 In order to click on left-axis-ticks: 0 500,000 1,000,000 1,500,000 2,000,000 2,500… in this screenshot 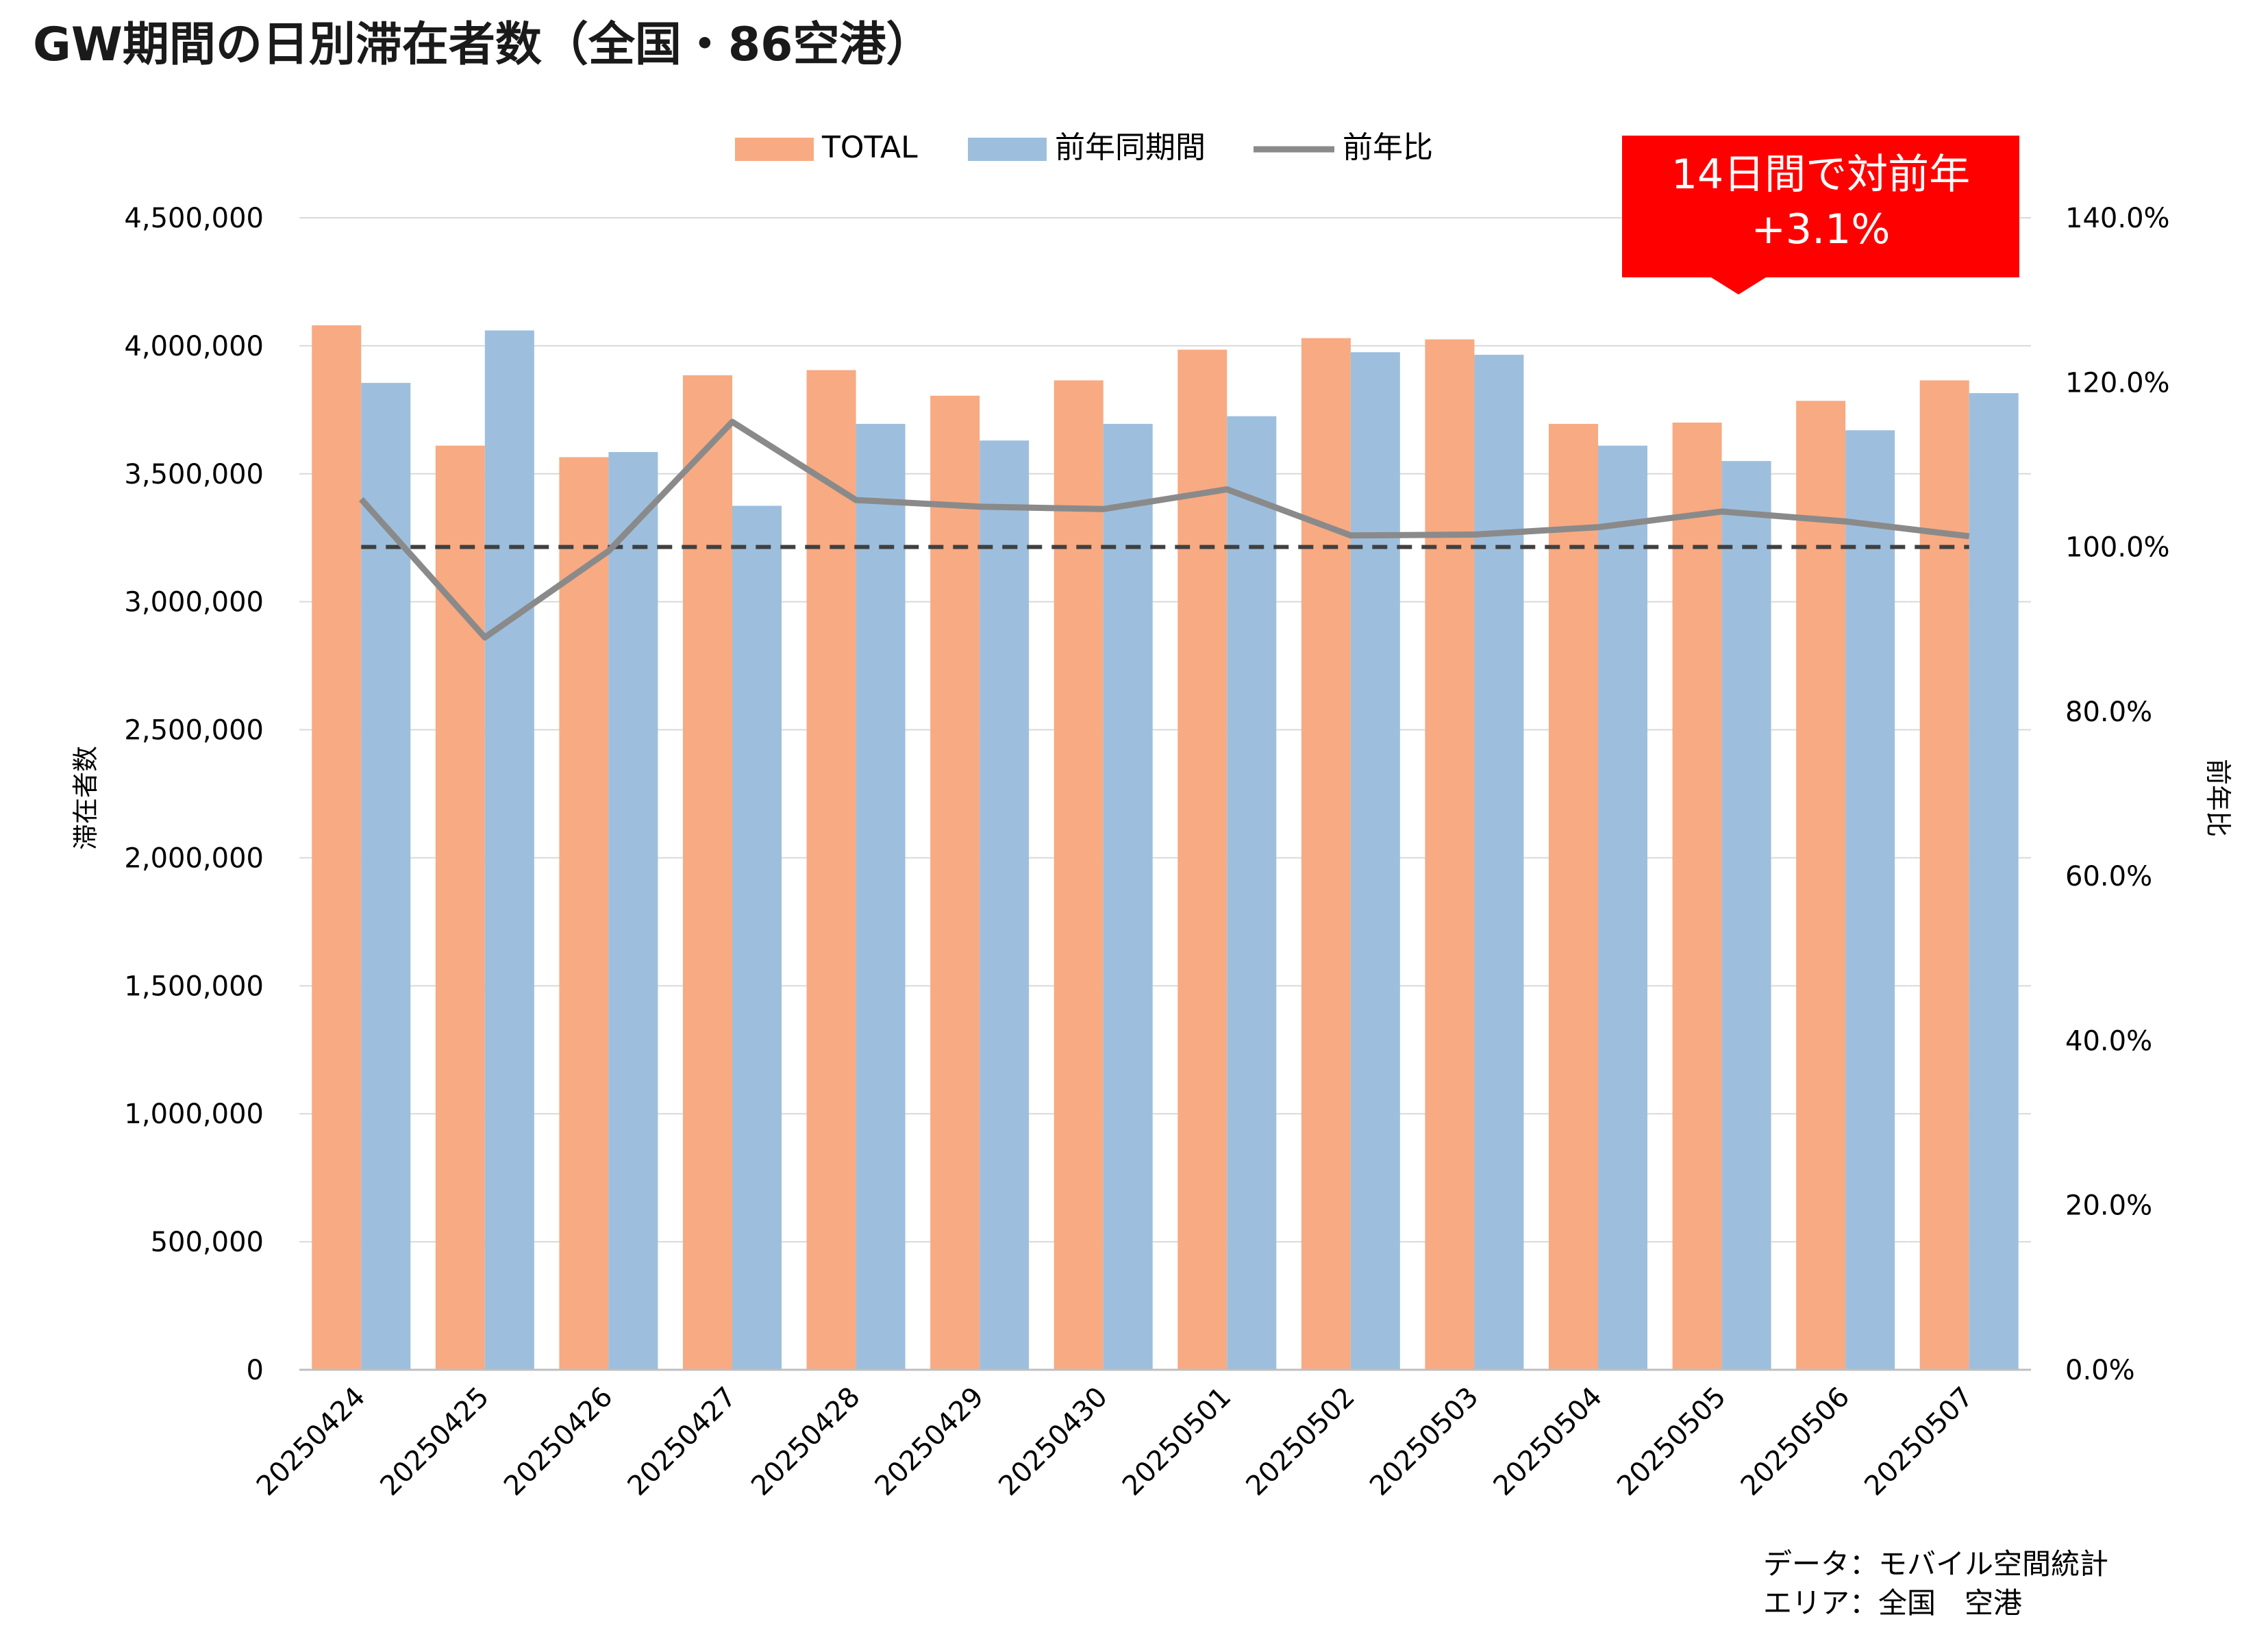, I will do `click(194, 794)`.